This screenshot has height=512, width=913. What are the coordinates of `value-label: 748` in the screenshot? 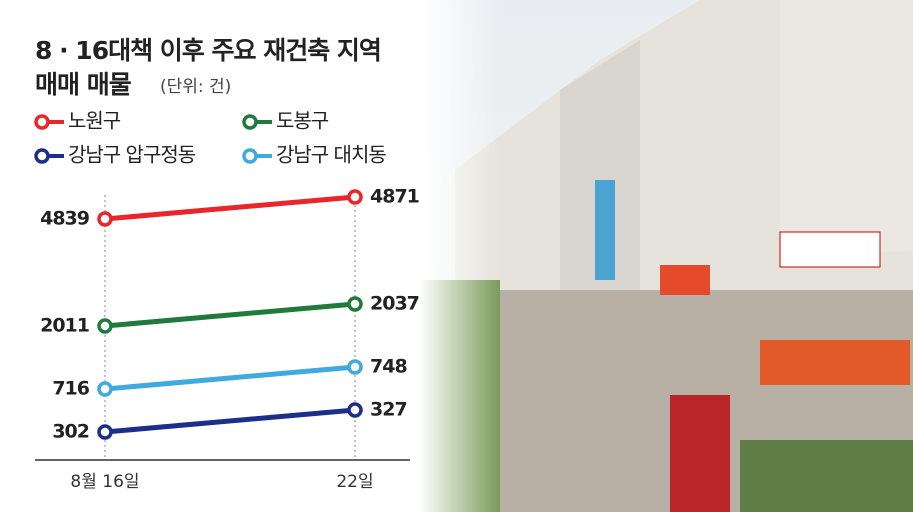 It's located at (388, 367).